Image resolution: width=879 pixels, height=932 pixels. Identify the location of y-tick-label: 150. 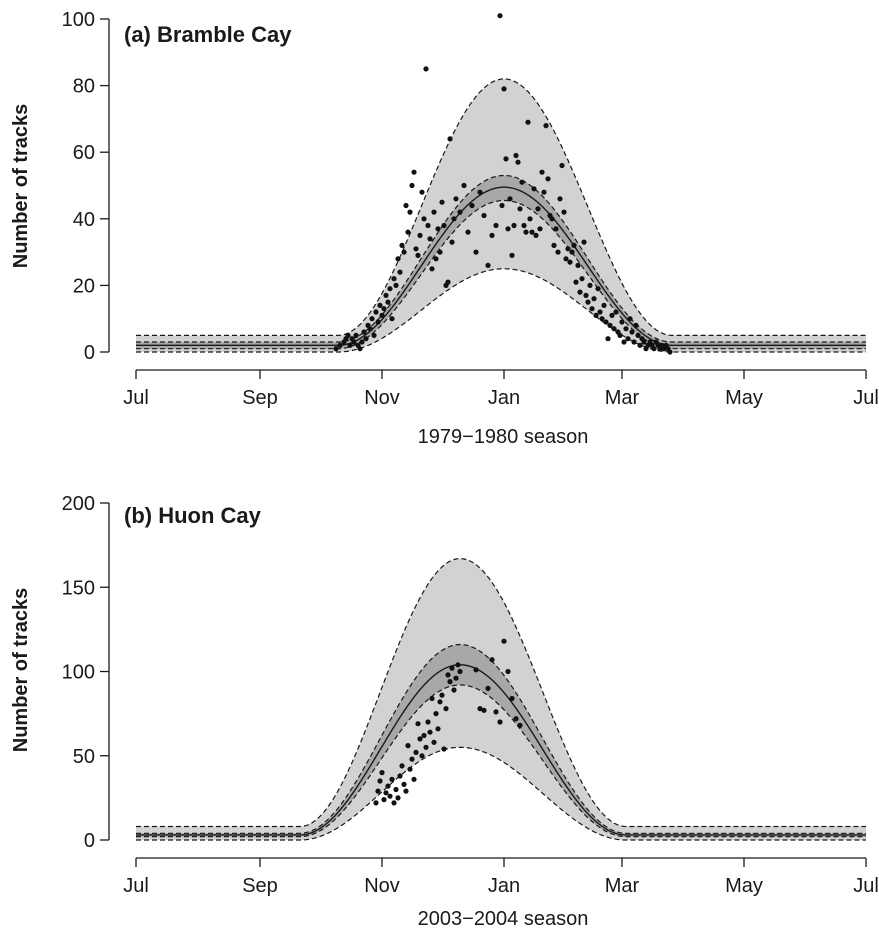
(78, 588).